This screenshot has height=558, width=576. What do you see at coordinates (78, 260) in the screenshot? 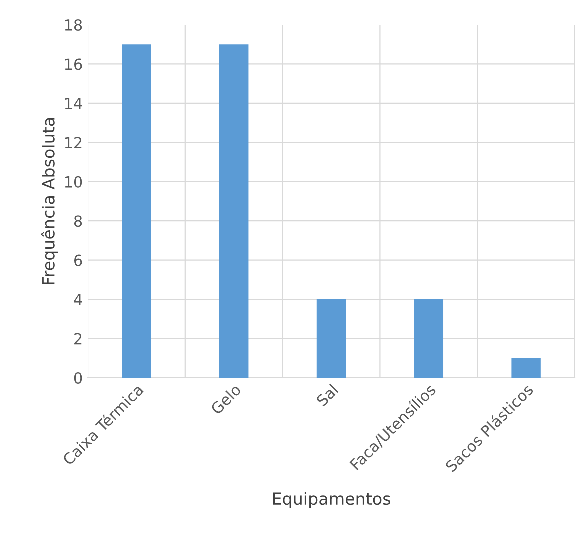
I see `y-tick-label: 6` at bounding box center [78, 260].